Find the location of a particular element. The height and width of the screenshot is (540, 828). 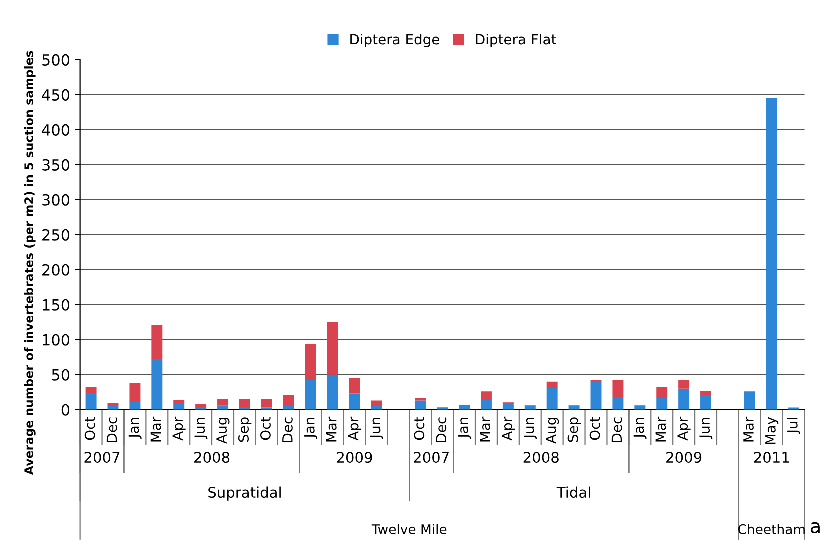

text: a is located at coordinates (815, 528).